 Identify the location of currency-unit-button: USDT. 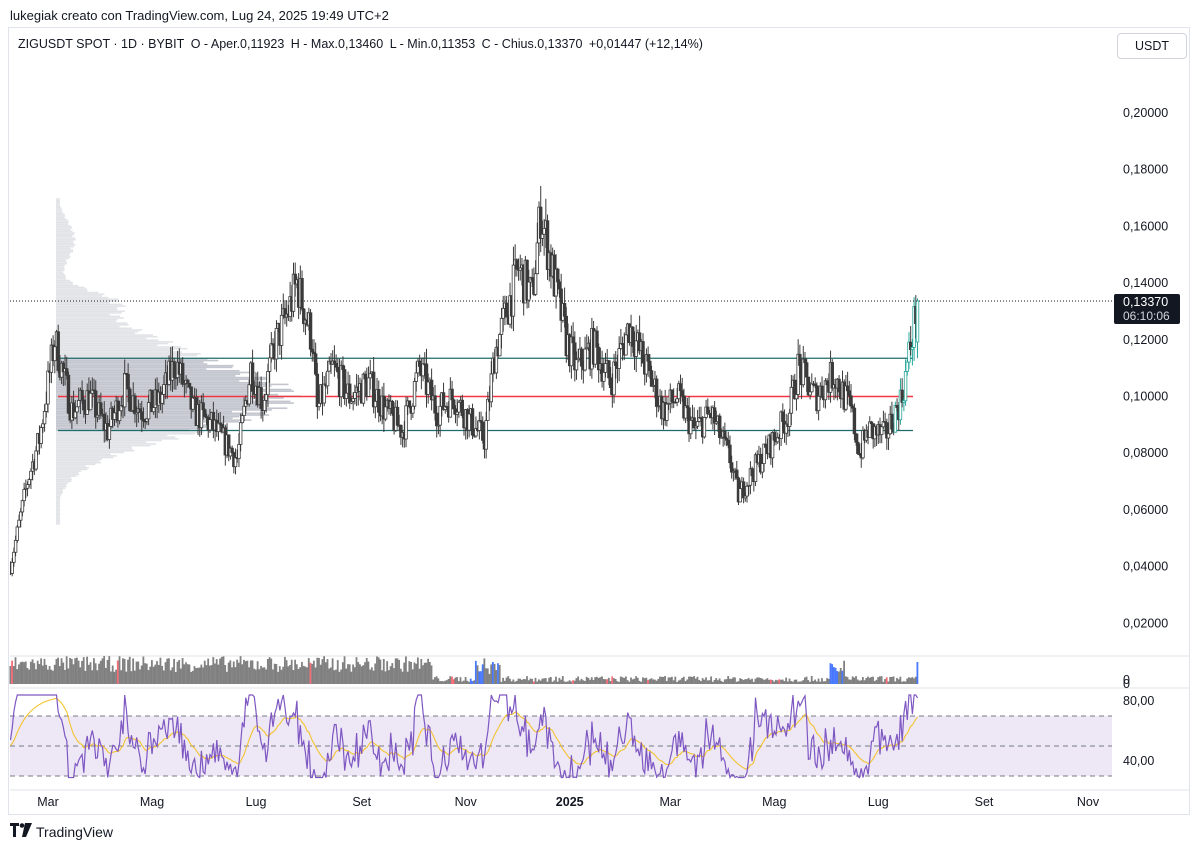
(1152, 46).